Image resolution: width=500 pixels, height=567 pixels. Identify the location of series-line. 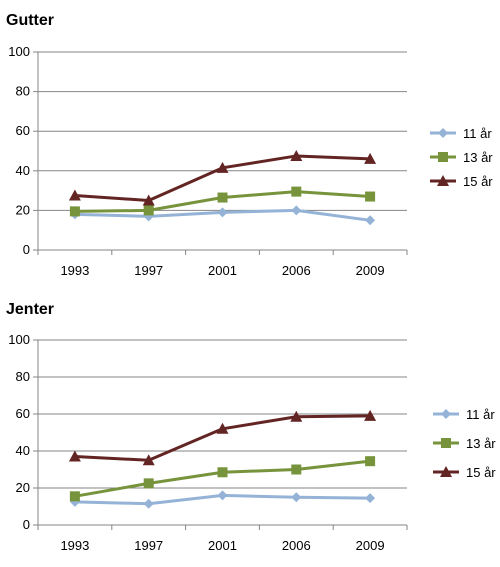
(222, 438).